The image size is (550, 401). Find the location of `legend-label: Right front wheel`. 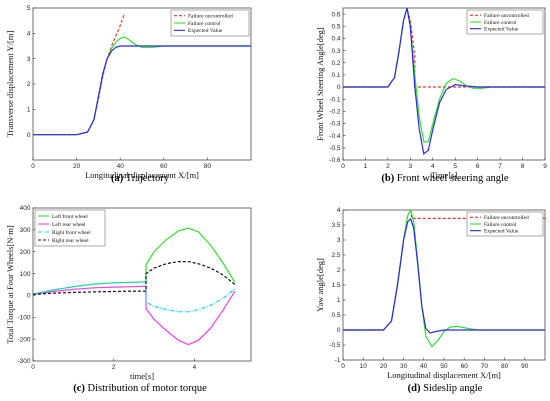

legend-label: Right front wheel is located at coordinates (71, 232).